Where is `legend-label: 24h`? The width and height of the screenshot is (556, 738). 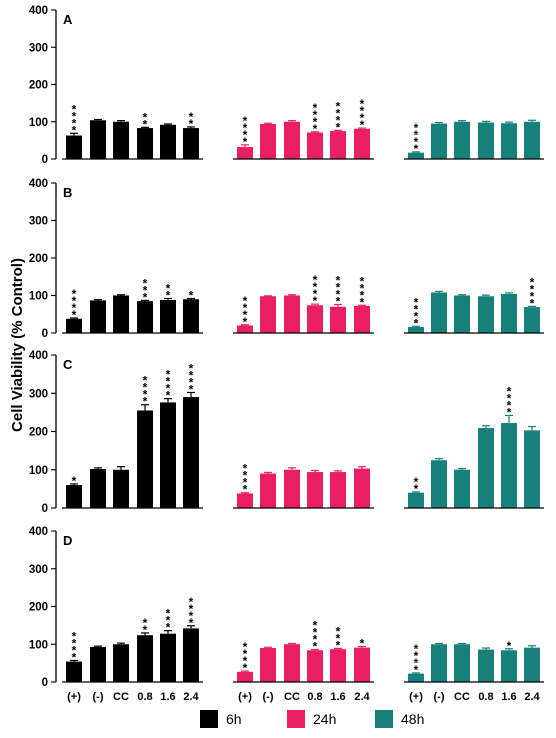
legend-label: 24h is located at coordinates (324, 719).